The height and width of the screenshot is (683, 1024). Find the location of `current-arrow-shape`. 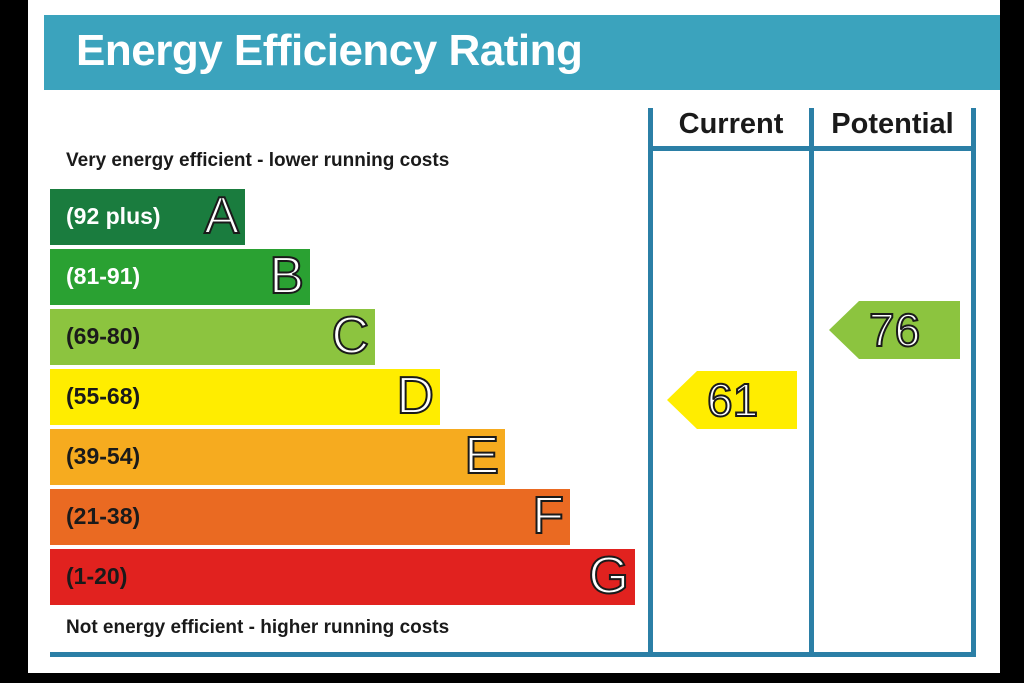

current-arrow-shape is located at coordinates (732, 400).